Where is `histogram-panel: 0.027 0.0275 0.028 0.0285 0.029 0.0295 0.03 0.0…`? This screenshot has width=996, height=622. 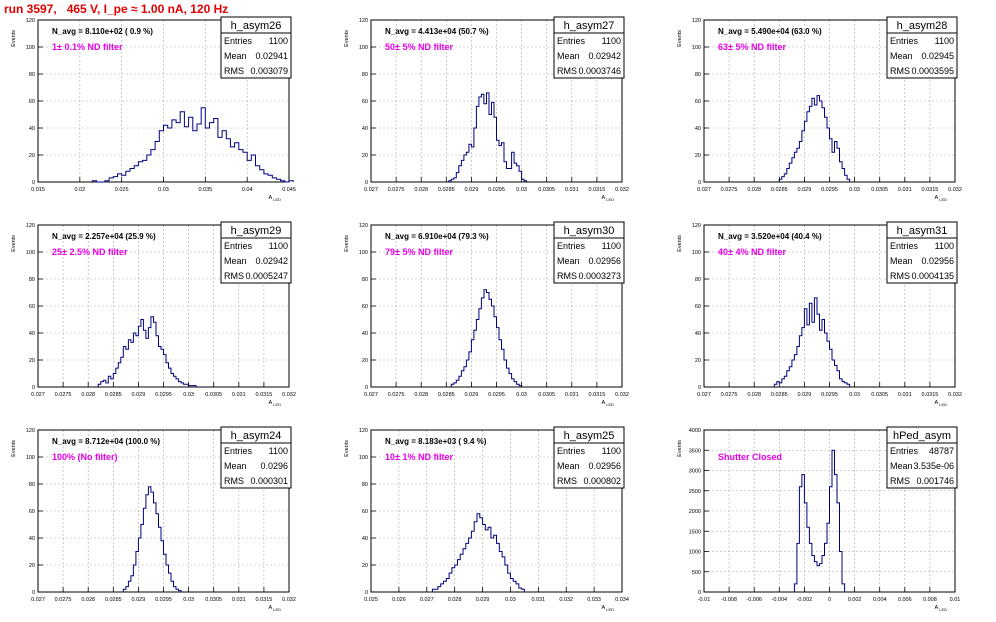
histogram-panel: 0.027 0.0275 0.028 0.0285 0.029 0.0295 0.03 0.0… is located at coordinates (486, 314).